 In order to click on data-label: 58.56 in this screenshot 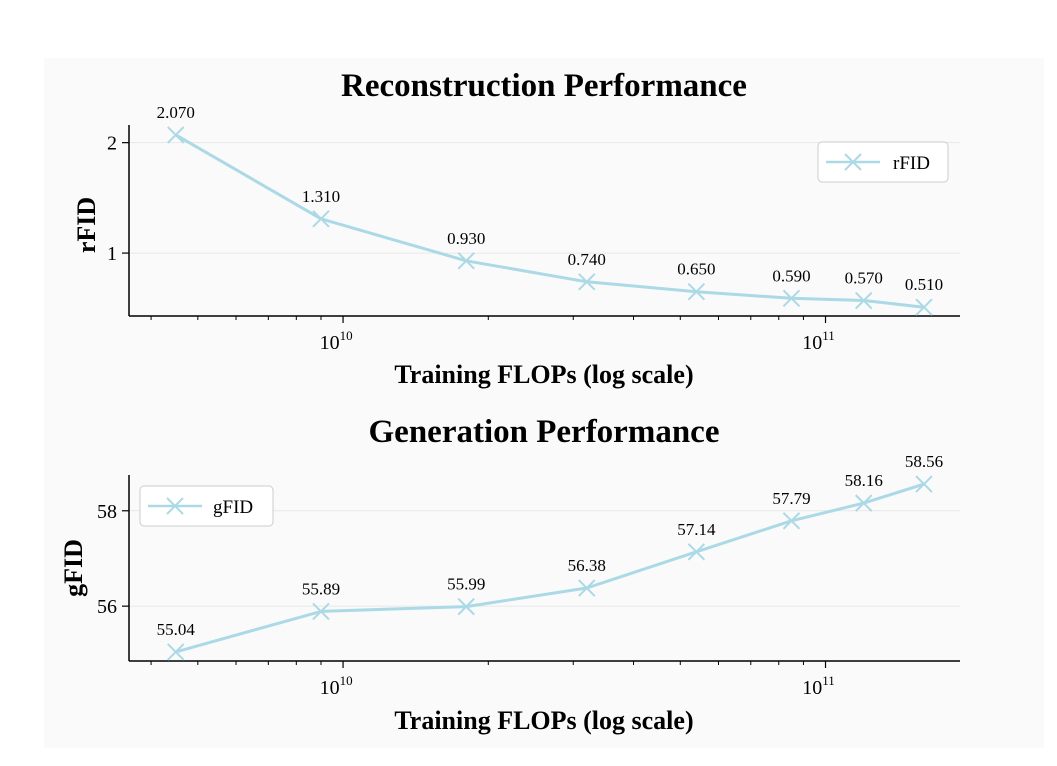, I will do `click(924, 461)`.